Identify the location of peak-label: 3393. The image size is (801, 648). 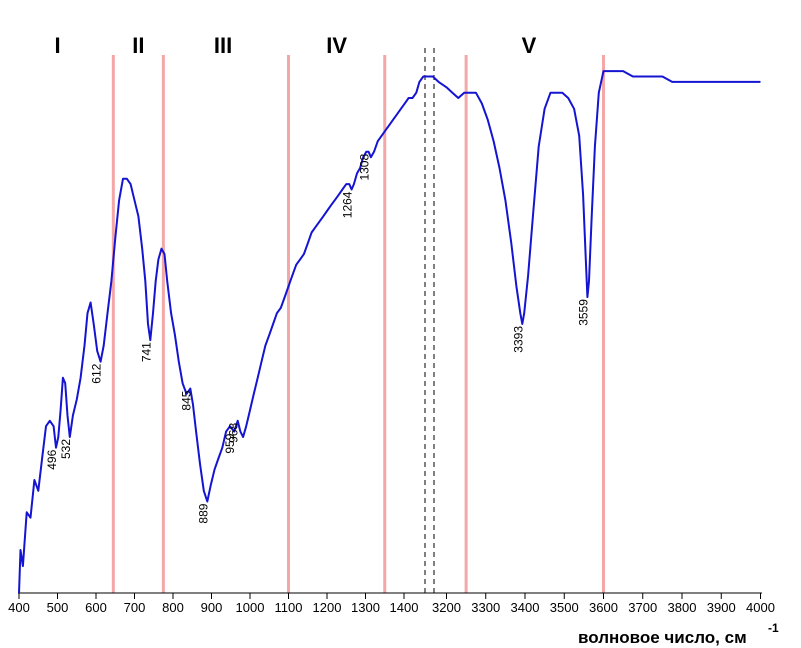
(518, 339).